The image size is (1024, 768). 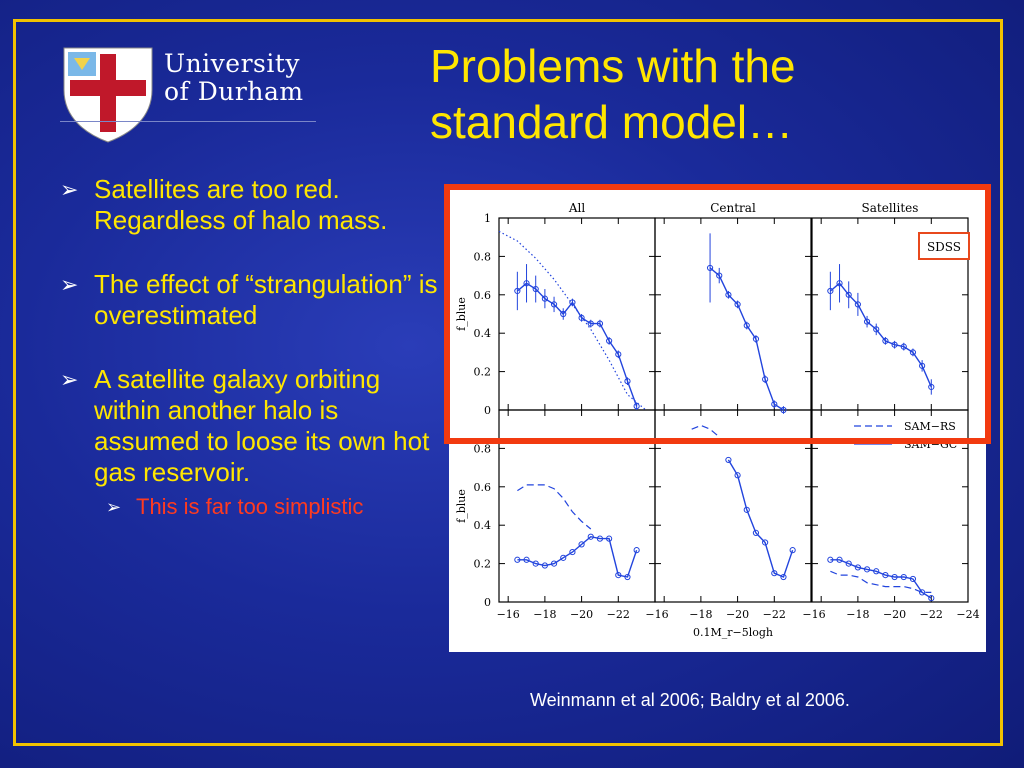 I want to click on sdss-legend-box, so click(x=944, y=246).